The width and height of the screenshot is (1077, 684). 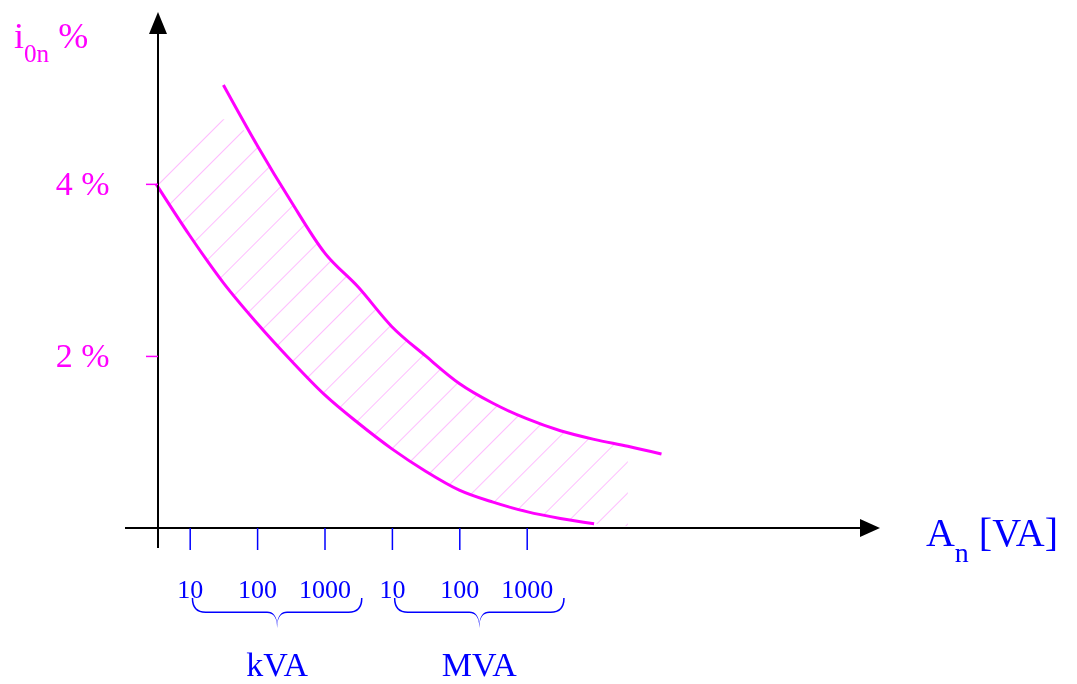 I want to click on y-axis-title: i$_{0n}$ %, so click(x=51, y=41).